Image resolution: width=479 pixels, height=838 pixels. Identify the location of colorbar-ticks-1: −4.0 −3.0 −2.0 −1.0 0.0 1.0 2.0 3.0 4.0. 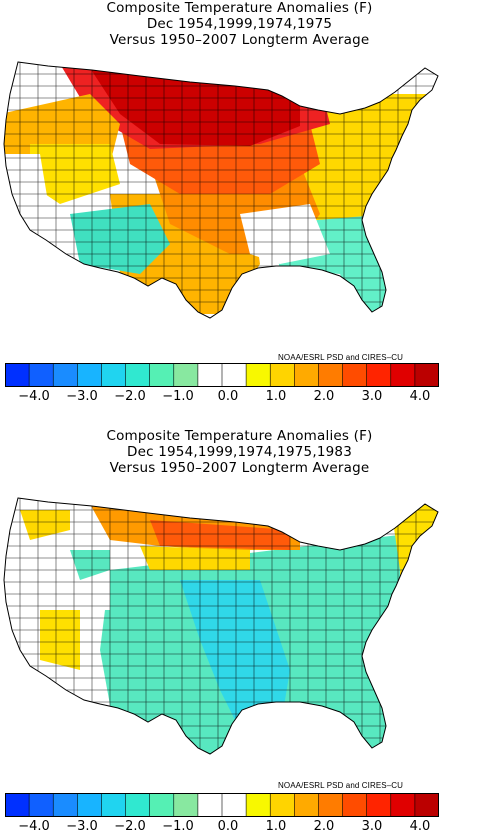
(239, 397).